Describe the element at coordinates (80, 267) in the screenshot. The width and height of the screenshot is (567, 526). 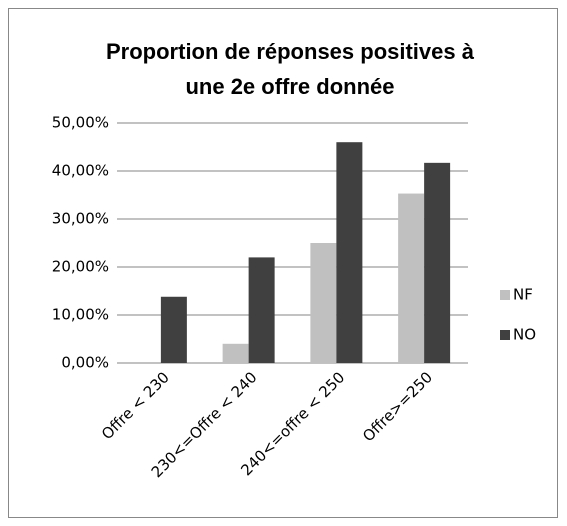
I see `y-tick-label: 20,00%` at that location.